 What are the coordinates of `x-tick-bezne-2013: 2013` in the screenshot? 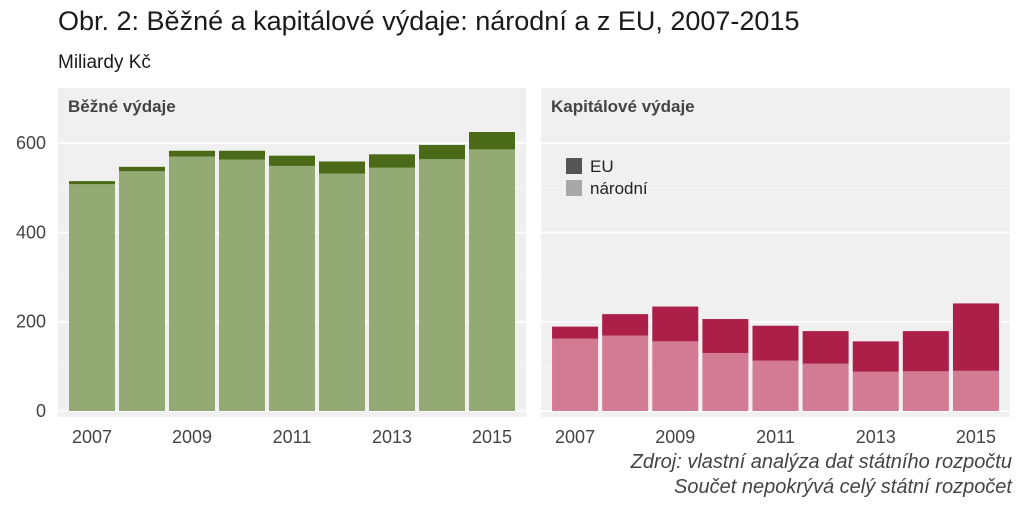 It's located at (392, 437).